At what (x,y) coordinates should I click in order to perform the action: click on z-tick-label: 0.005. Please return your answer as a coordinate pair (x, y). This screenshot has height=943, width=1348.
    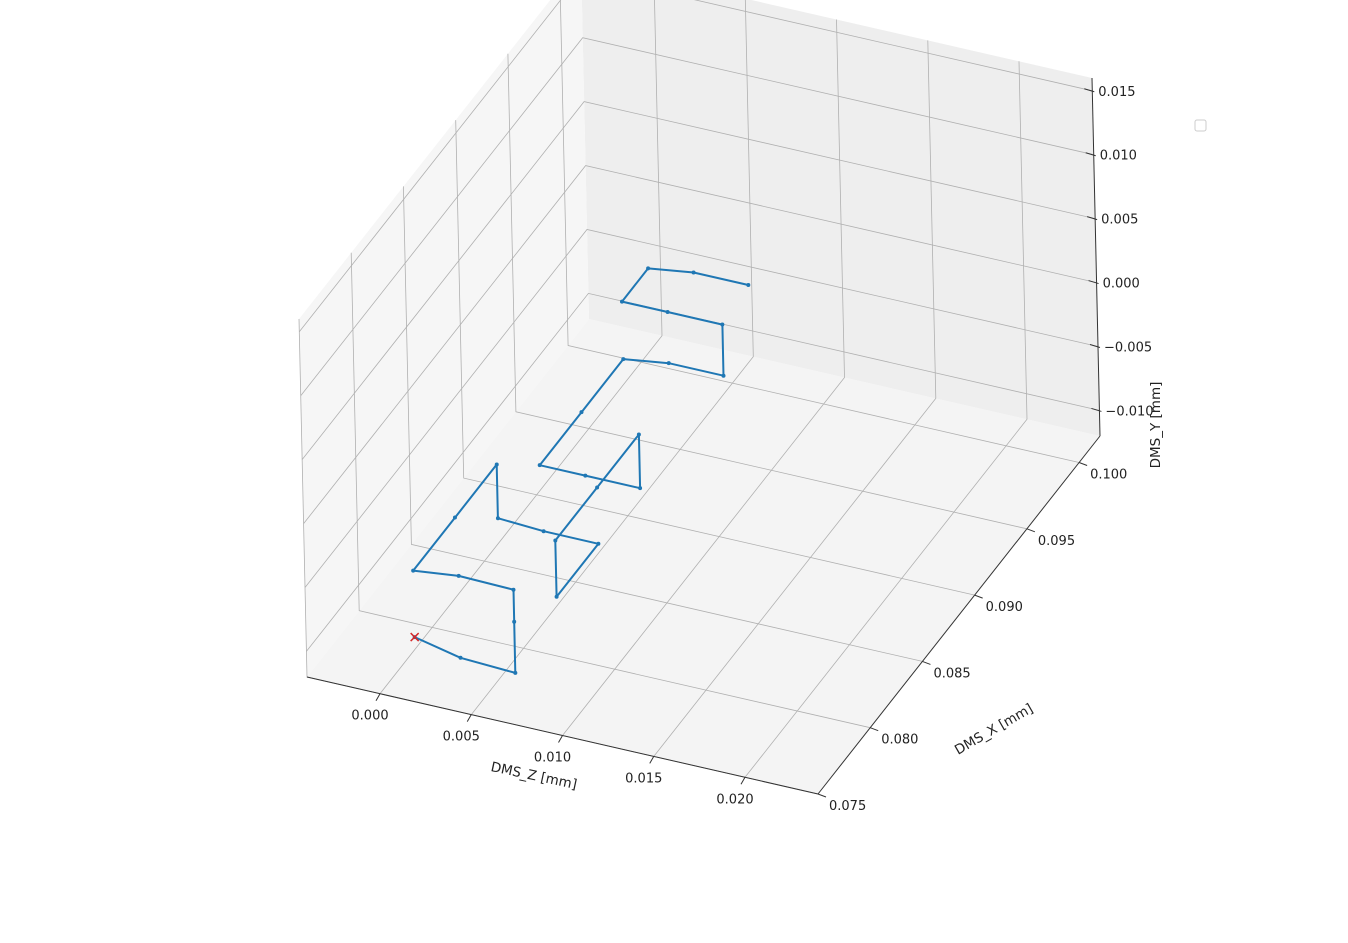
    Looking at the image, I should click on (1119, 220).